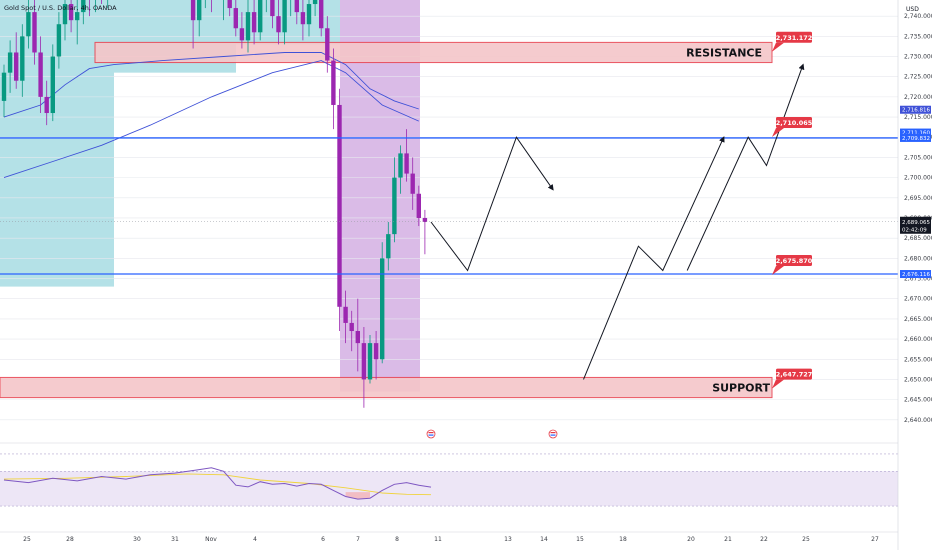 This screenshot has height=550, width=932. What do you see at coordinates (741, 388) in the screenshot?
I see `support-label: SUPPORT` at bounding box center [741, 388].